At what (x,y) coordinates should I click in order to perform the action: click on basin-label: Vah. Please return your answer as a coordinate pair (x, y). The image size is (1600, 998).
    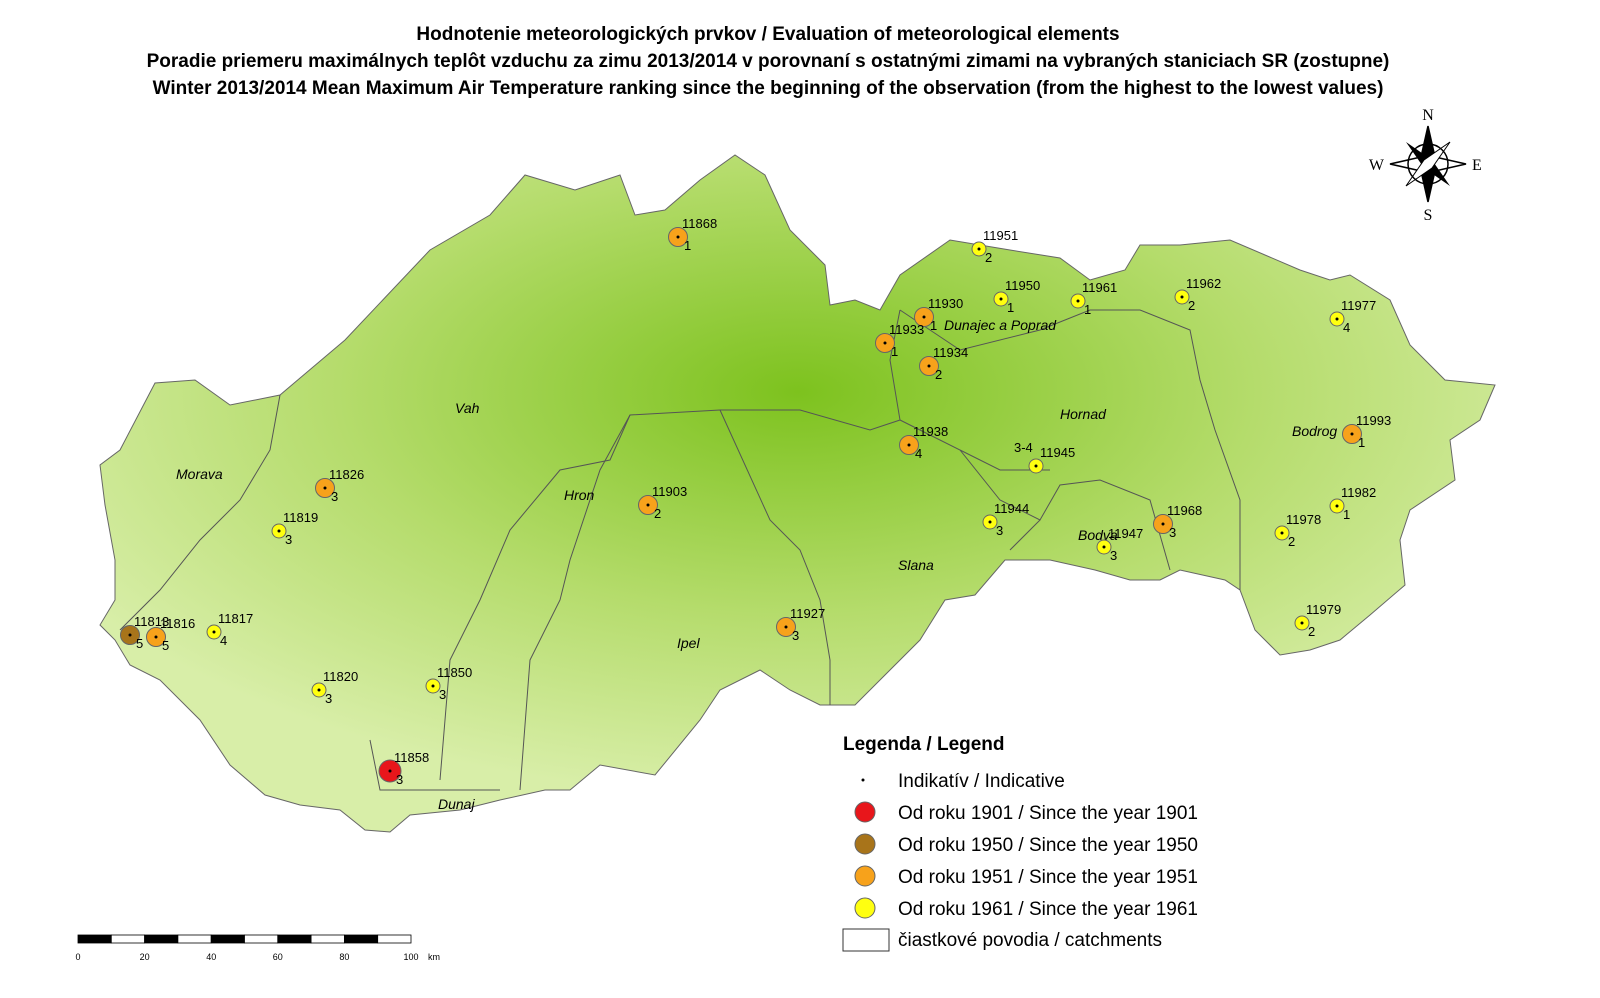
    Looking at the image, I should click on (467, 408).